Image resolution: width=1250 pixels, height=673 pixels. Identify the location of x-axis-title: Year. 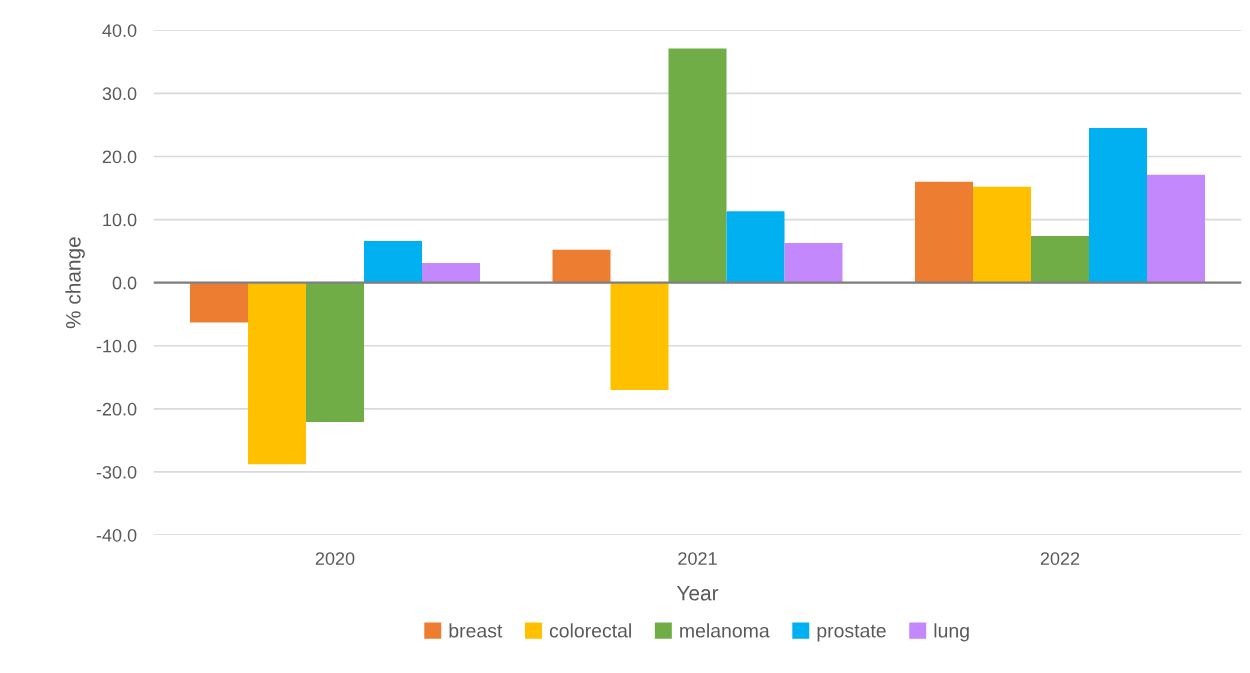
(697, 593).